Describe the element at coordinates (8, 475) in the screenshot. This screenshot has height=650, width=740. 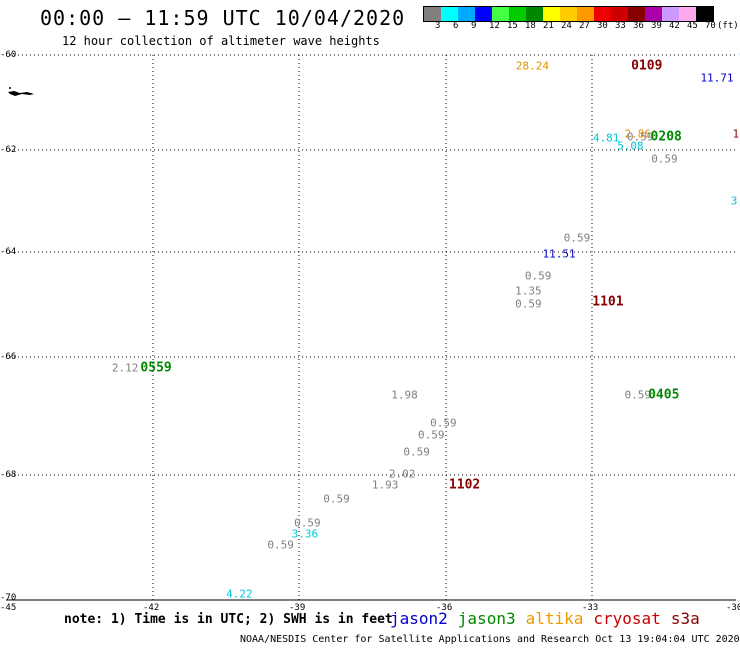
I see `latitude-tick-label: -68` at that location.